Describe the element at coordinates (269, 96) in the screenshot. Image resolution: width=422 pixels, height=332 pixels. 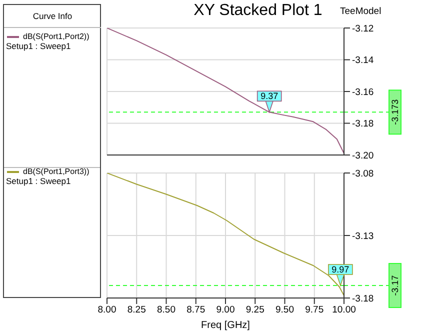
I see `annotation: 9.37` at that location.